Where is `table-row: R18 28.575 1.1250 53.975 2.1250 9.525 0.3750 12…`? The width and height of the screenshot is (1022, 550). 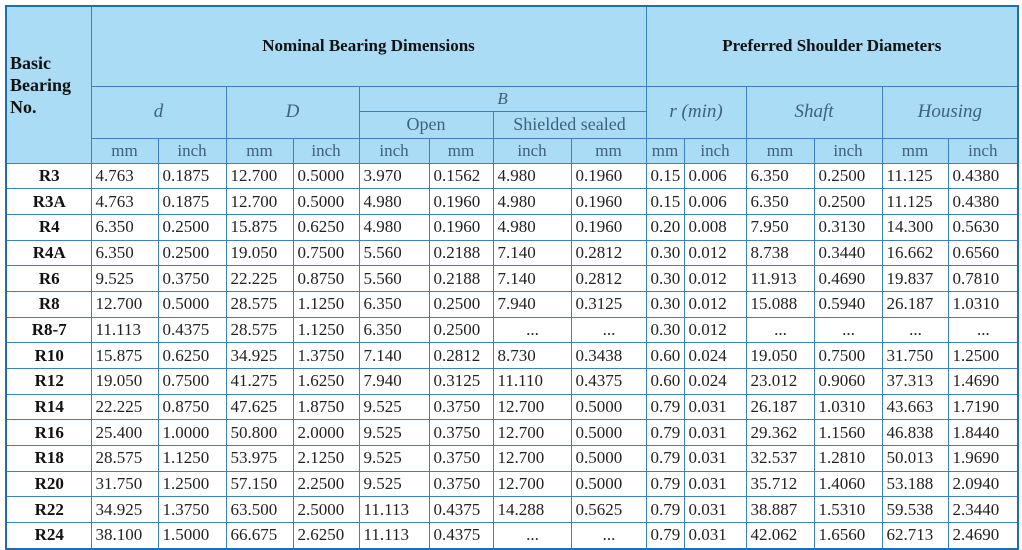
table-row: R18 28.575 1.1250 53.975 2.1250 9.525 0.3750 12… is located at coordinates (512, 458).